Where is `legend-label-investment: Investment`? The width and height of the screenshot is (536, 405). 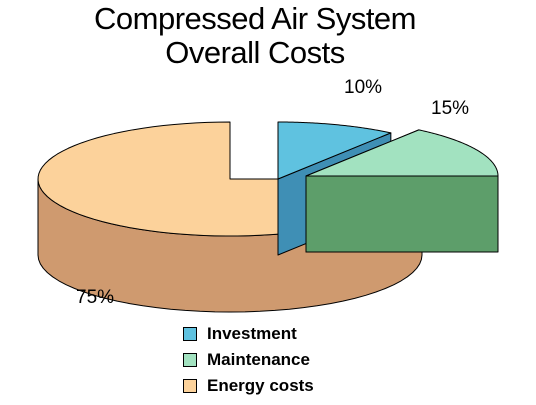 legend-label-investment: Investment is located at coordinates (252, 333).